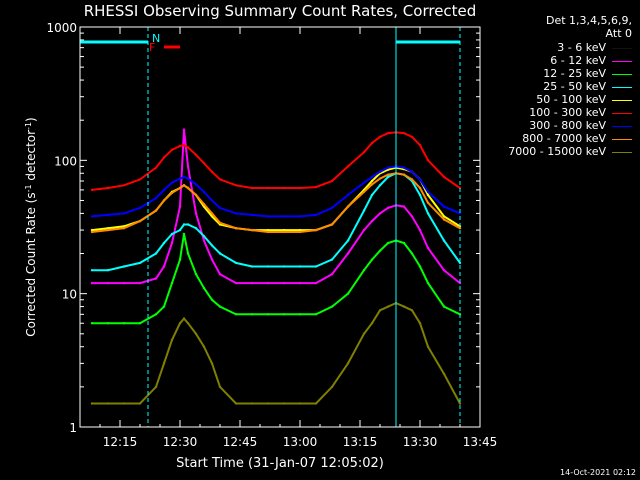  What do you see at coordinates (564, 138) in the screenshot?
I see `legend-label: 800 - 7000 keV` at bounding box center [564, 138].